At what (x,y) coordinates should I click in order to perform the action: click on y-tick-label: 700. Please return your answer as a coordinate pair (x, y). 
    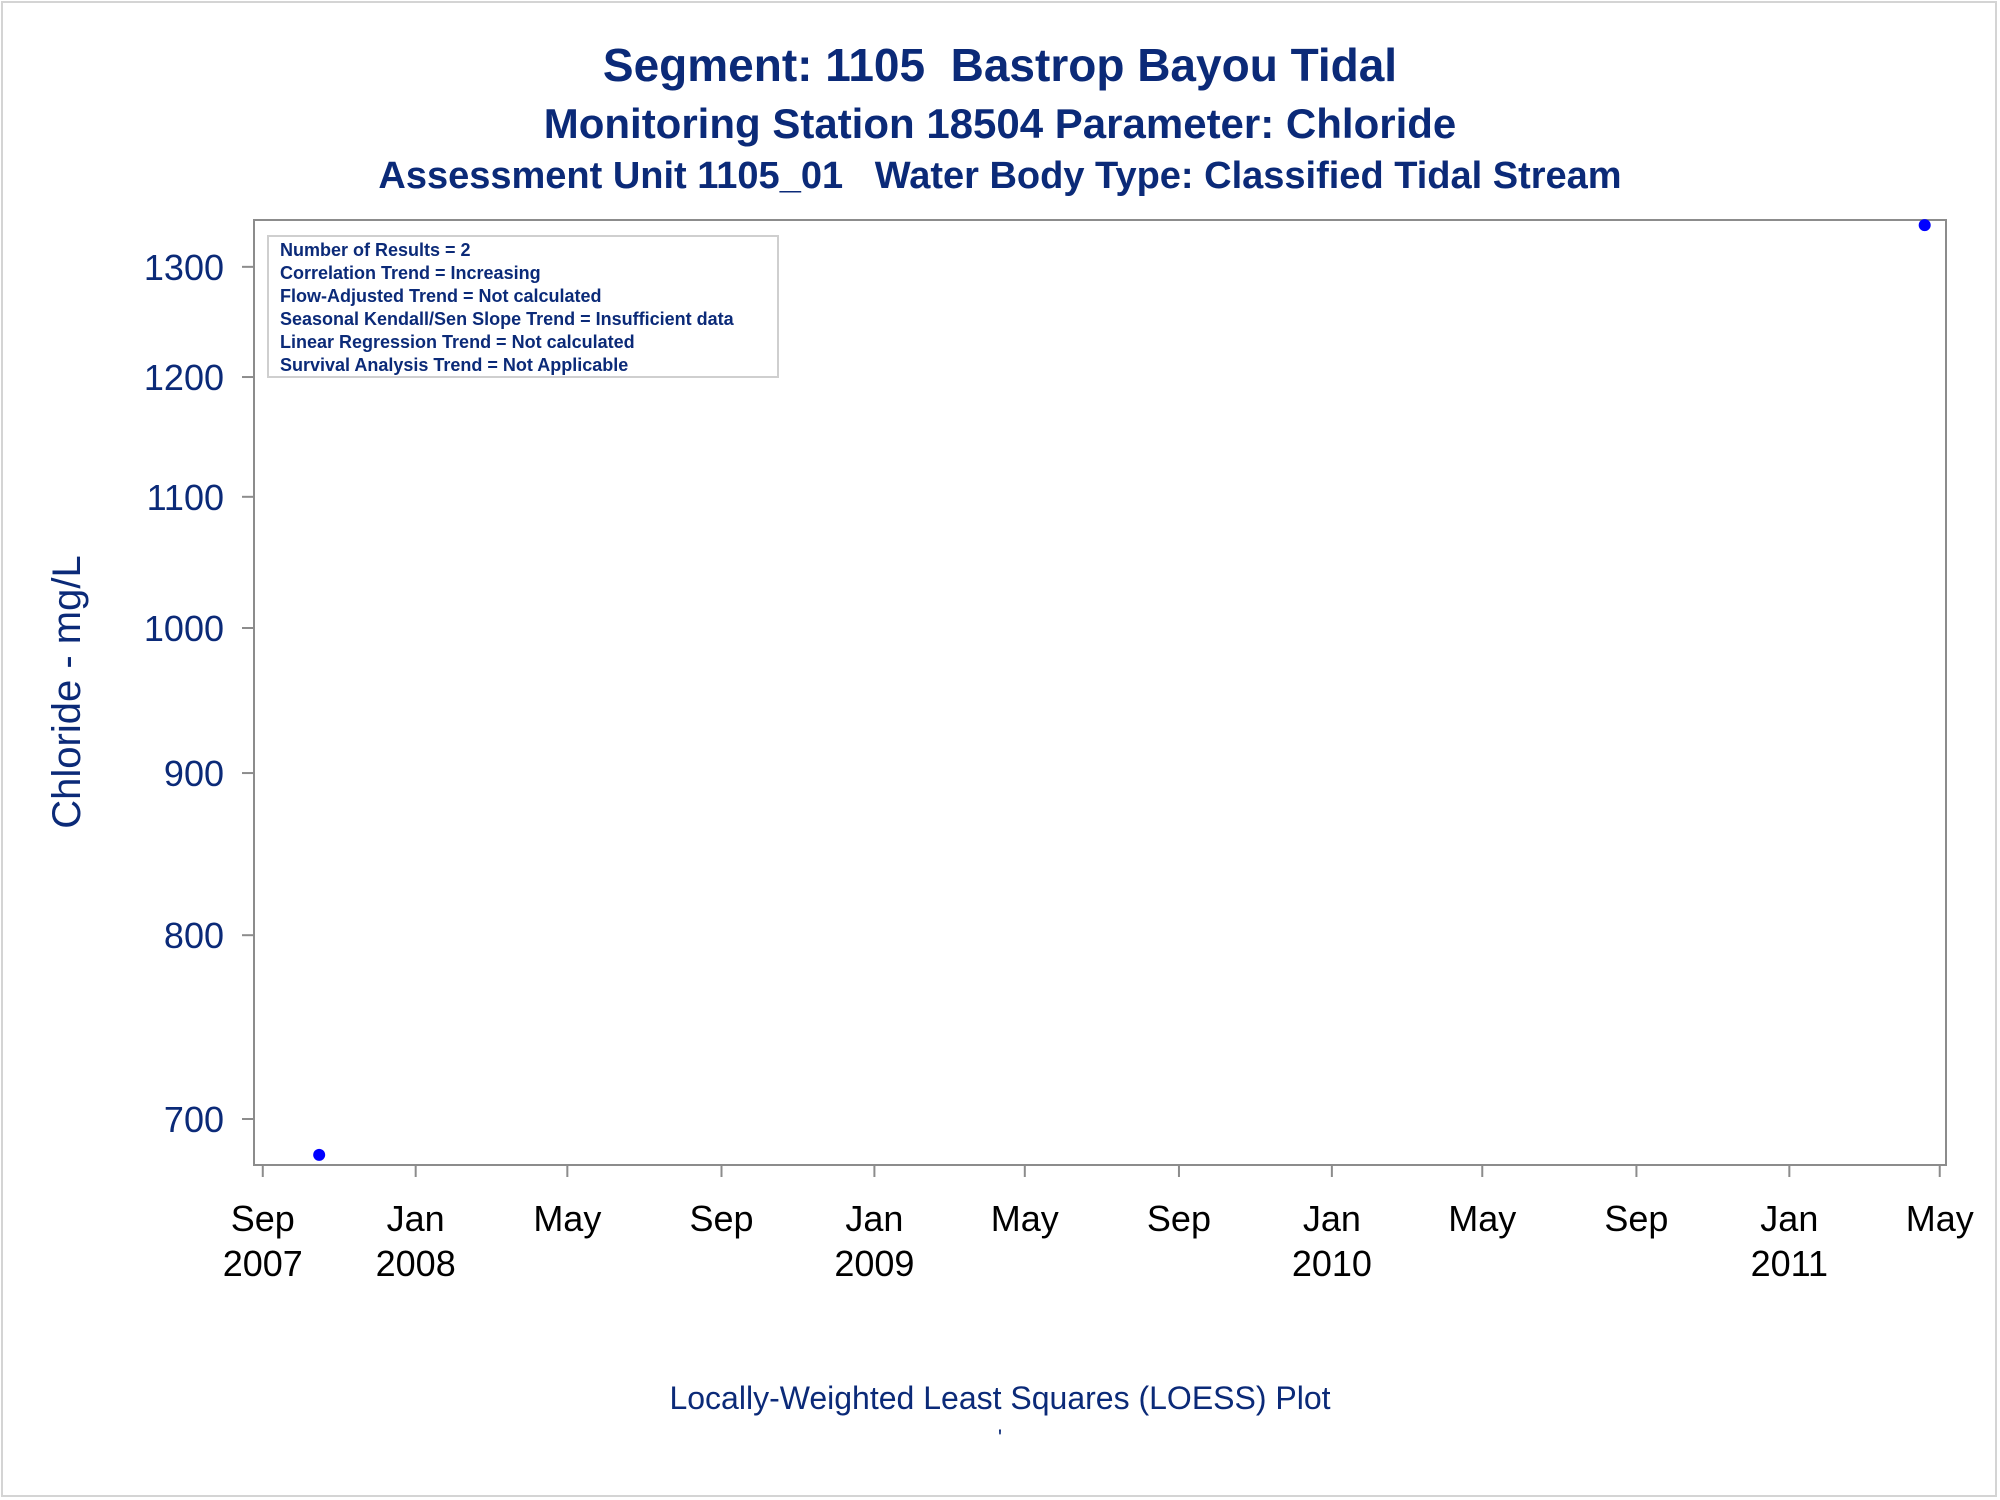
    Looking at the image, I should click on (194, 1119).